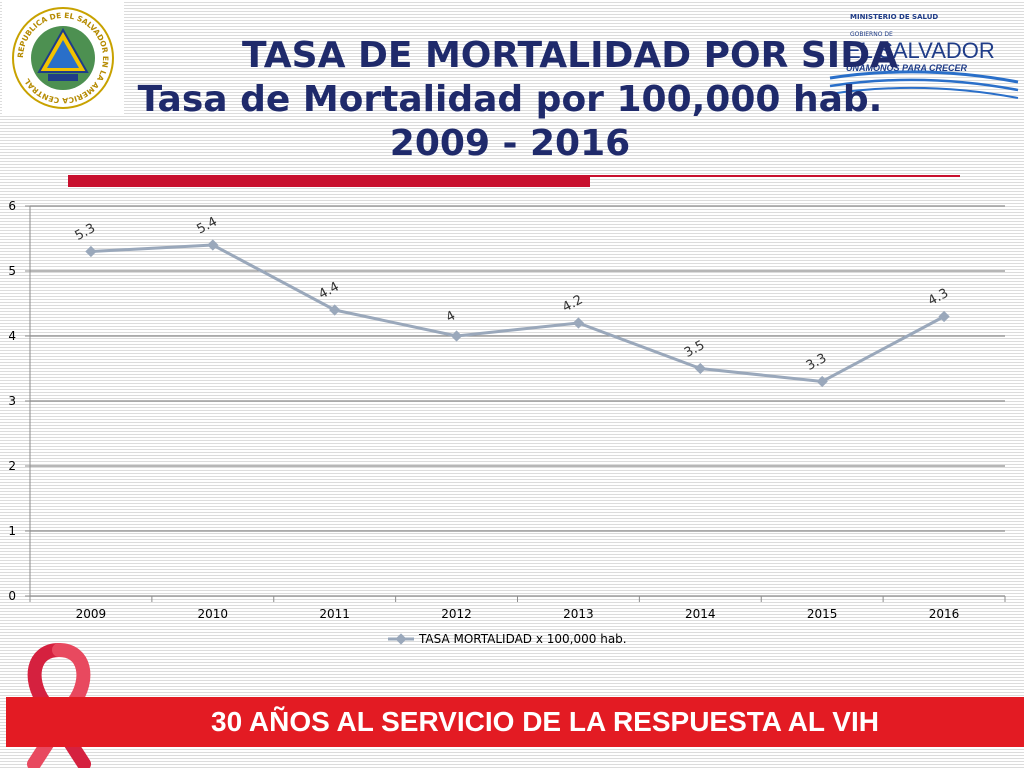 Image resolution: width=1024 pixels, height=768 pixels. Describe the element at coordinates (570, 55) in the screenshot. I see `title-line-1: TASA DE MORTALIDAD POR SIDA` at that location.